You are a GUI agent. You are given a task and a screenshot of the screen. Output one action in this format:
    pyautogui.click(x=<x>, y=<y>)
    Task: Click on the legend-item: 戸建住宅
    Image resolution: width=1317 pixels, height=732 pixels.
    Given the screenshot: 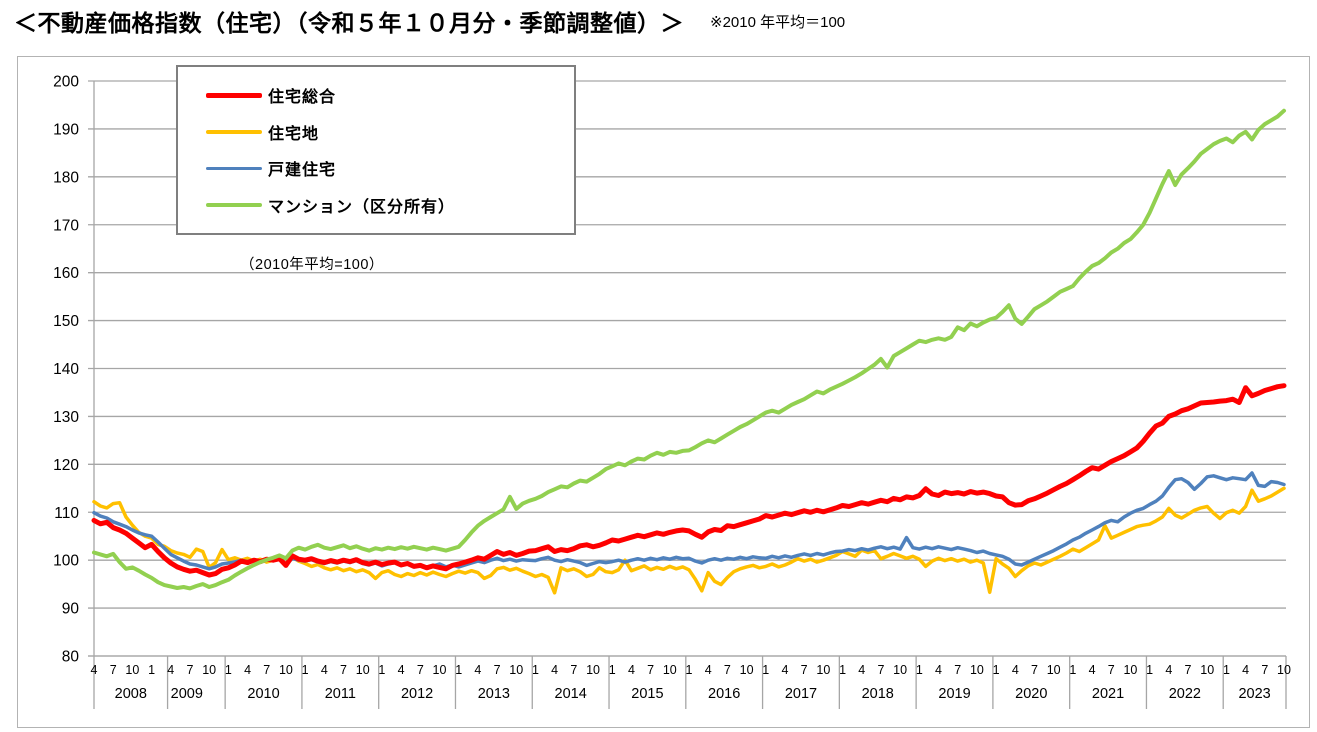 What is the action you would take?
    pyautogui.click(x=385, y=168)
    